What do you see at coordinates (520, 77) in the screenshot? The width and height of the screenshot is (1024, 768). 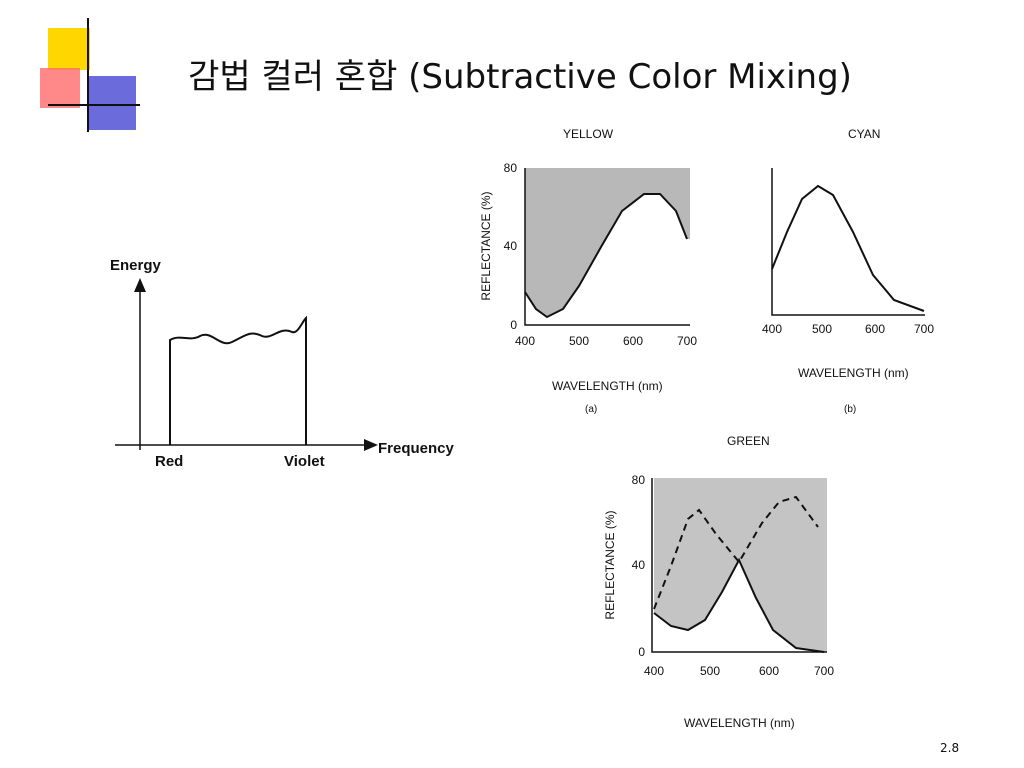 I see `slide-title: 감법 컬러 혼합 (Subtractive Color Mixing)` at bounding box center [520, 77].